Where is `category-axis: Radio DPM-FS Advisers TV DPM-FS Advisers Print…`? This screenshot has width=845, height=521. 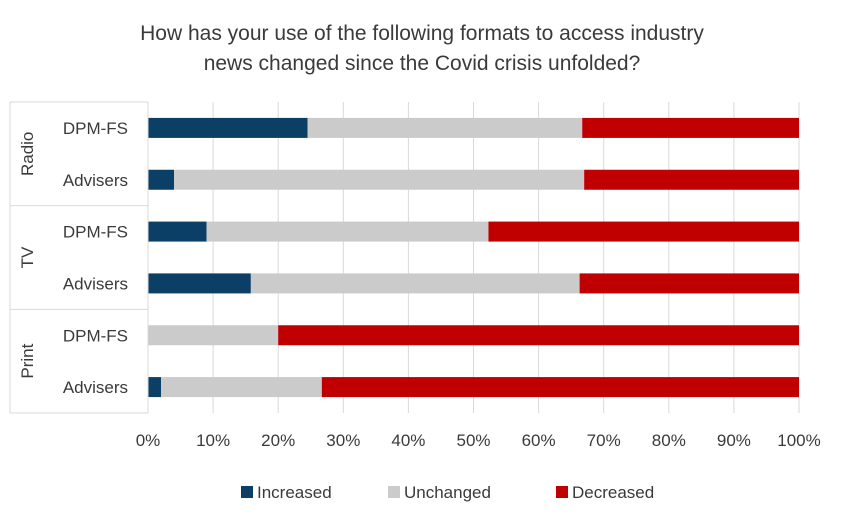 category-axis: Radio DPM-FS Advisers TV DPM-FS Advisers Print… is located at coordinates (79, 257).